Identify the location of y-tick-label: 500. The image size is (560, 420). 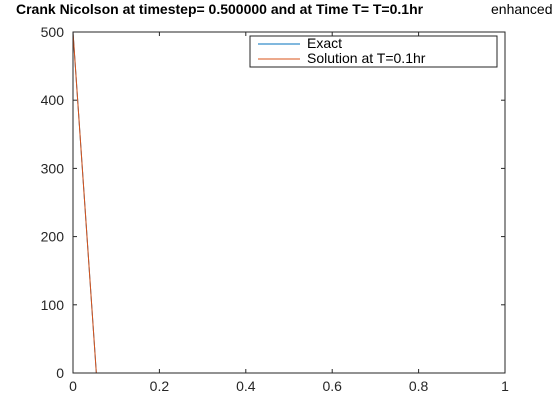
(53, 32).